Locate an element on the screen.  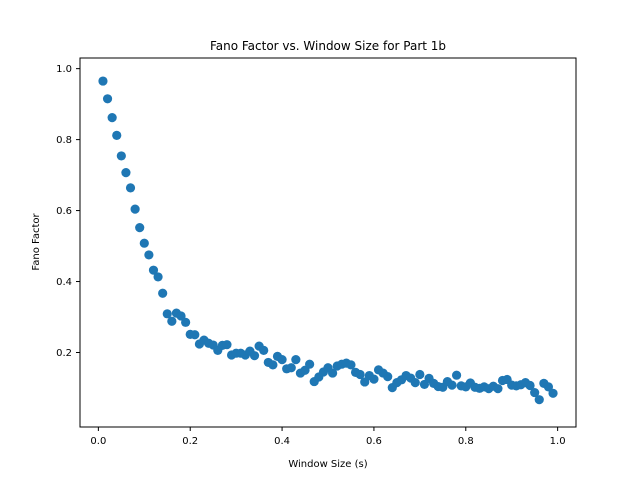
y-axis-label: Fano Factor is located at coordinates (36, 242).